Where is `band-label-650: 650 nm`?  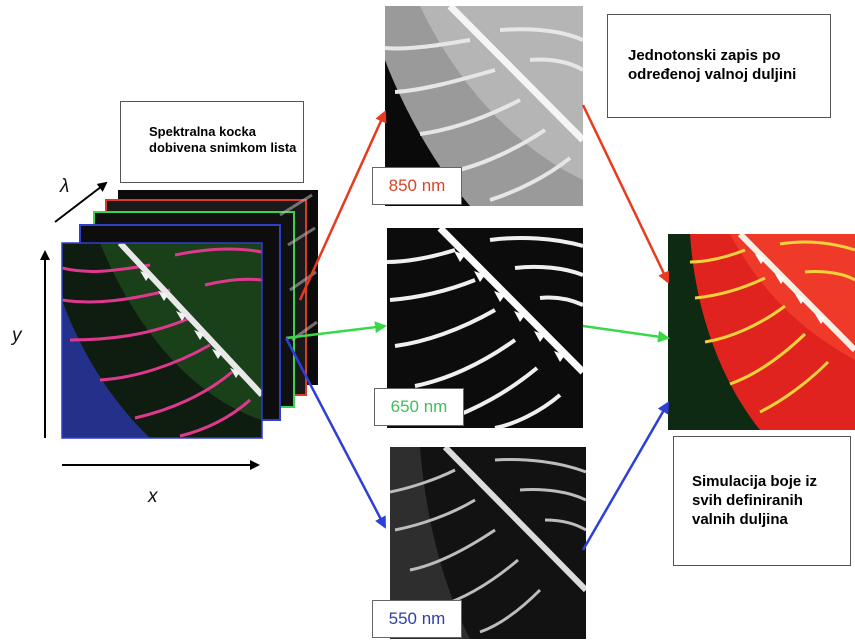 band-label-650: 650 nm is located at coordinates (419, 407).